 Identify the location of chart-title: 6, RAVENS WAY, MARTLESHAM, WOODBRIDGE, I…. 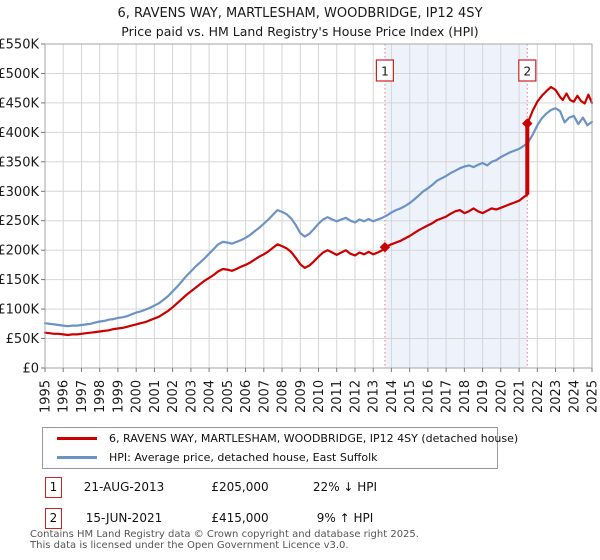
(300, 13).